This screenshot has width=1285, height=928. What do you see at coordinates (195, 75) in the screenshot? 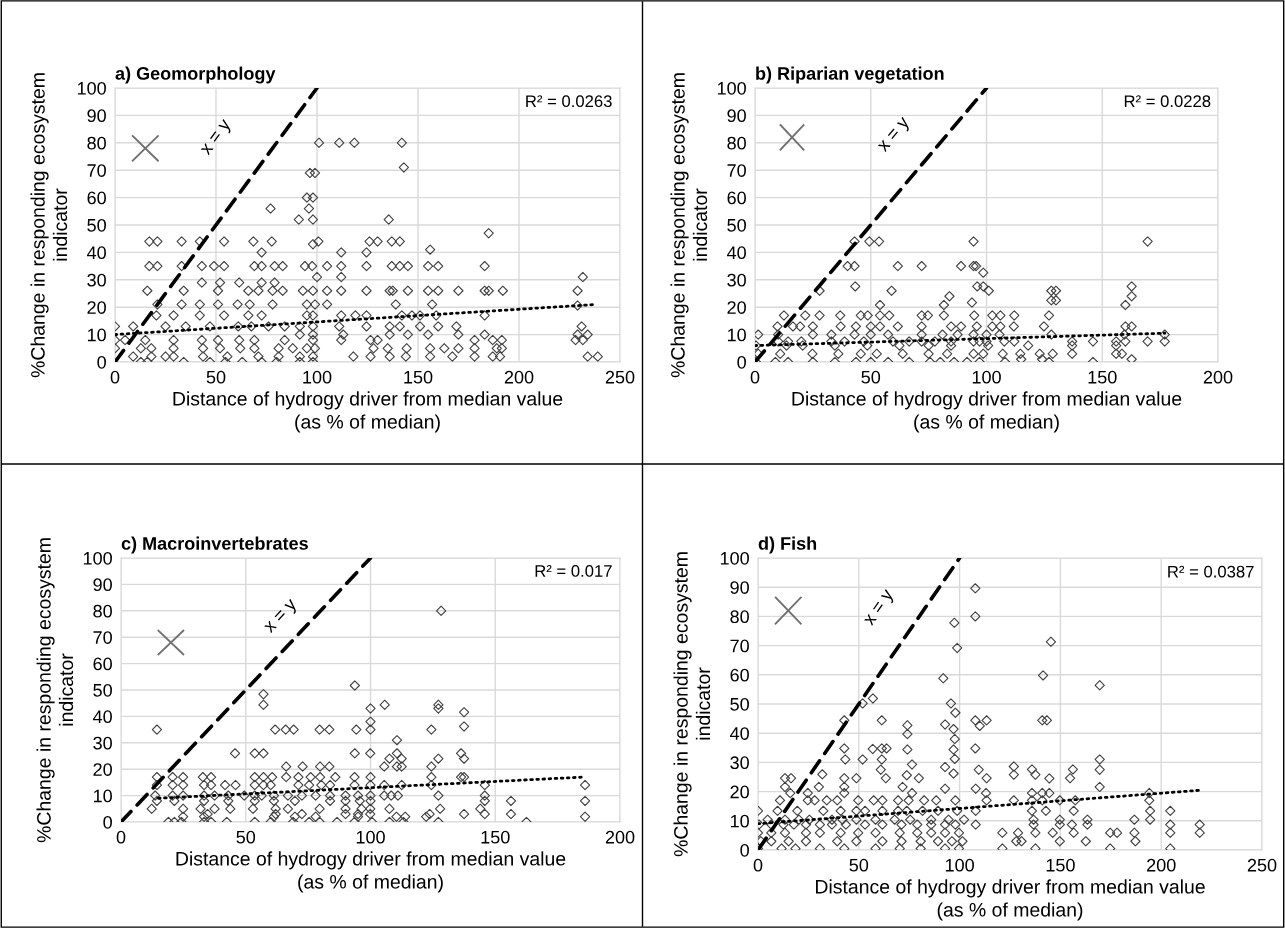
I see `chart-title: a) Geomorphology` at bounding box center [195, 75].